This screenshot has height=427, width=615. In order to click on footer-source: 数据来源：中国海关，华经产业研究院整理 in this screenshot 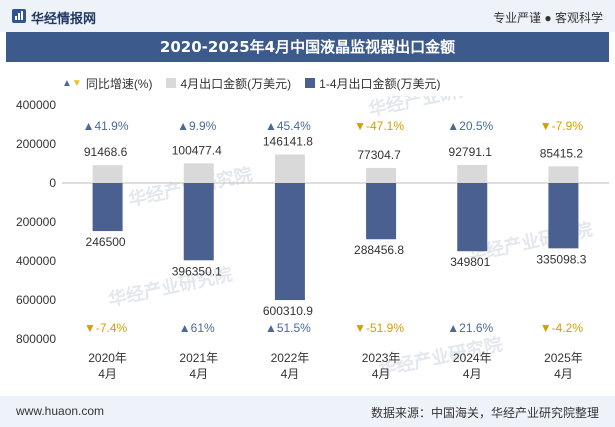, I will do `click(484, 413)`.